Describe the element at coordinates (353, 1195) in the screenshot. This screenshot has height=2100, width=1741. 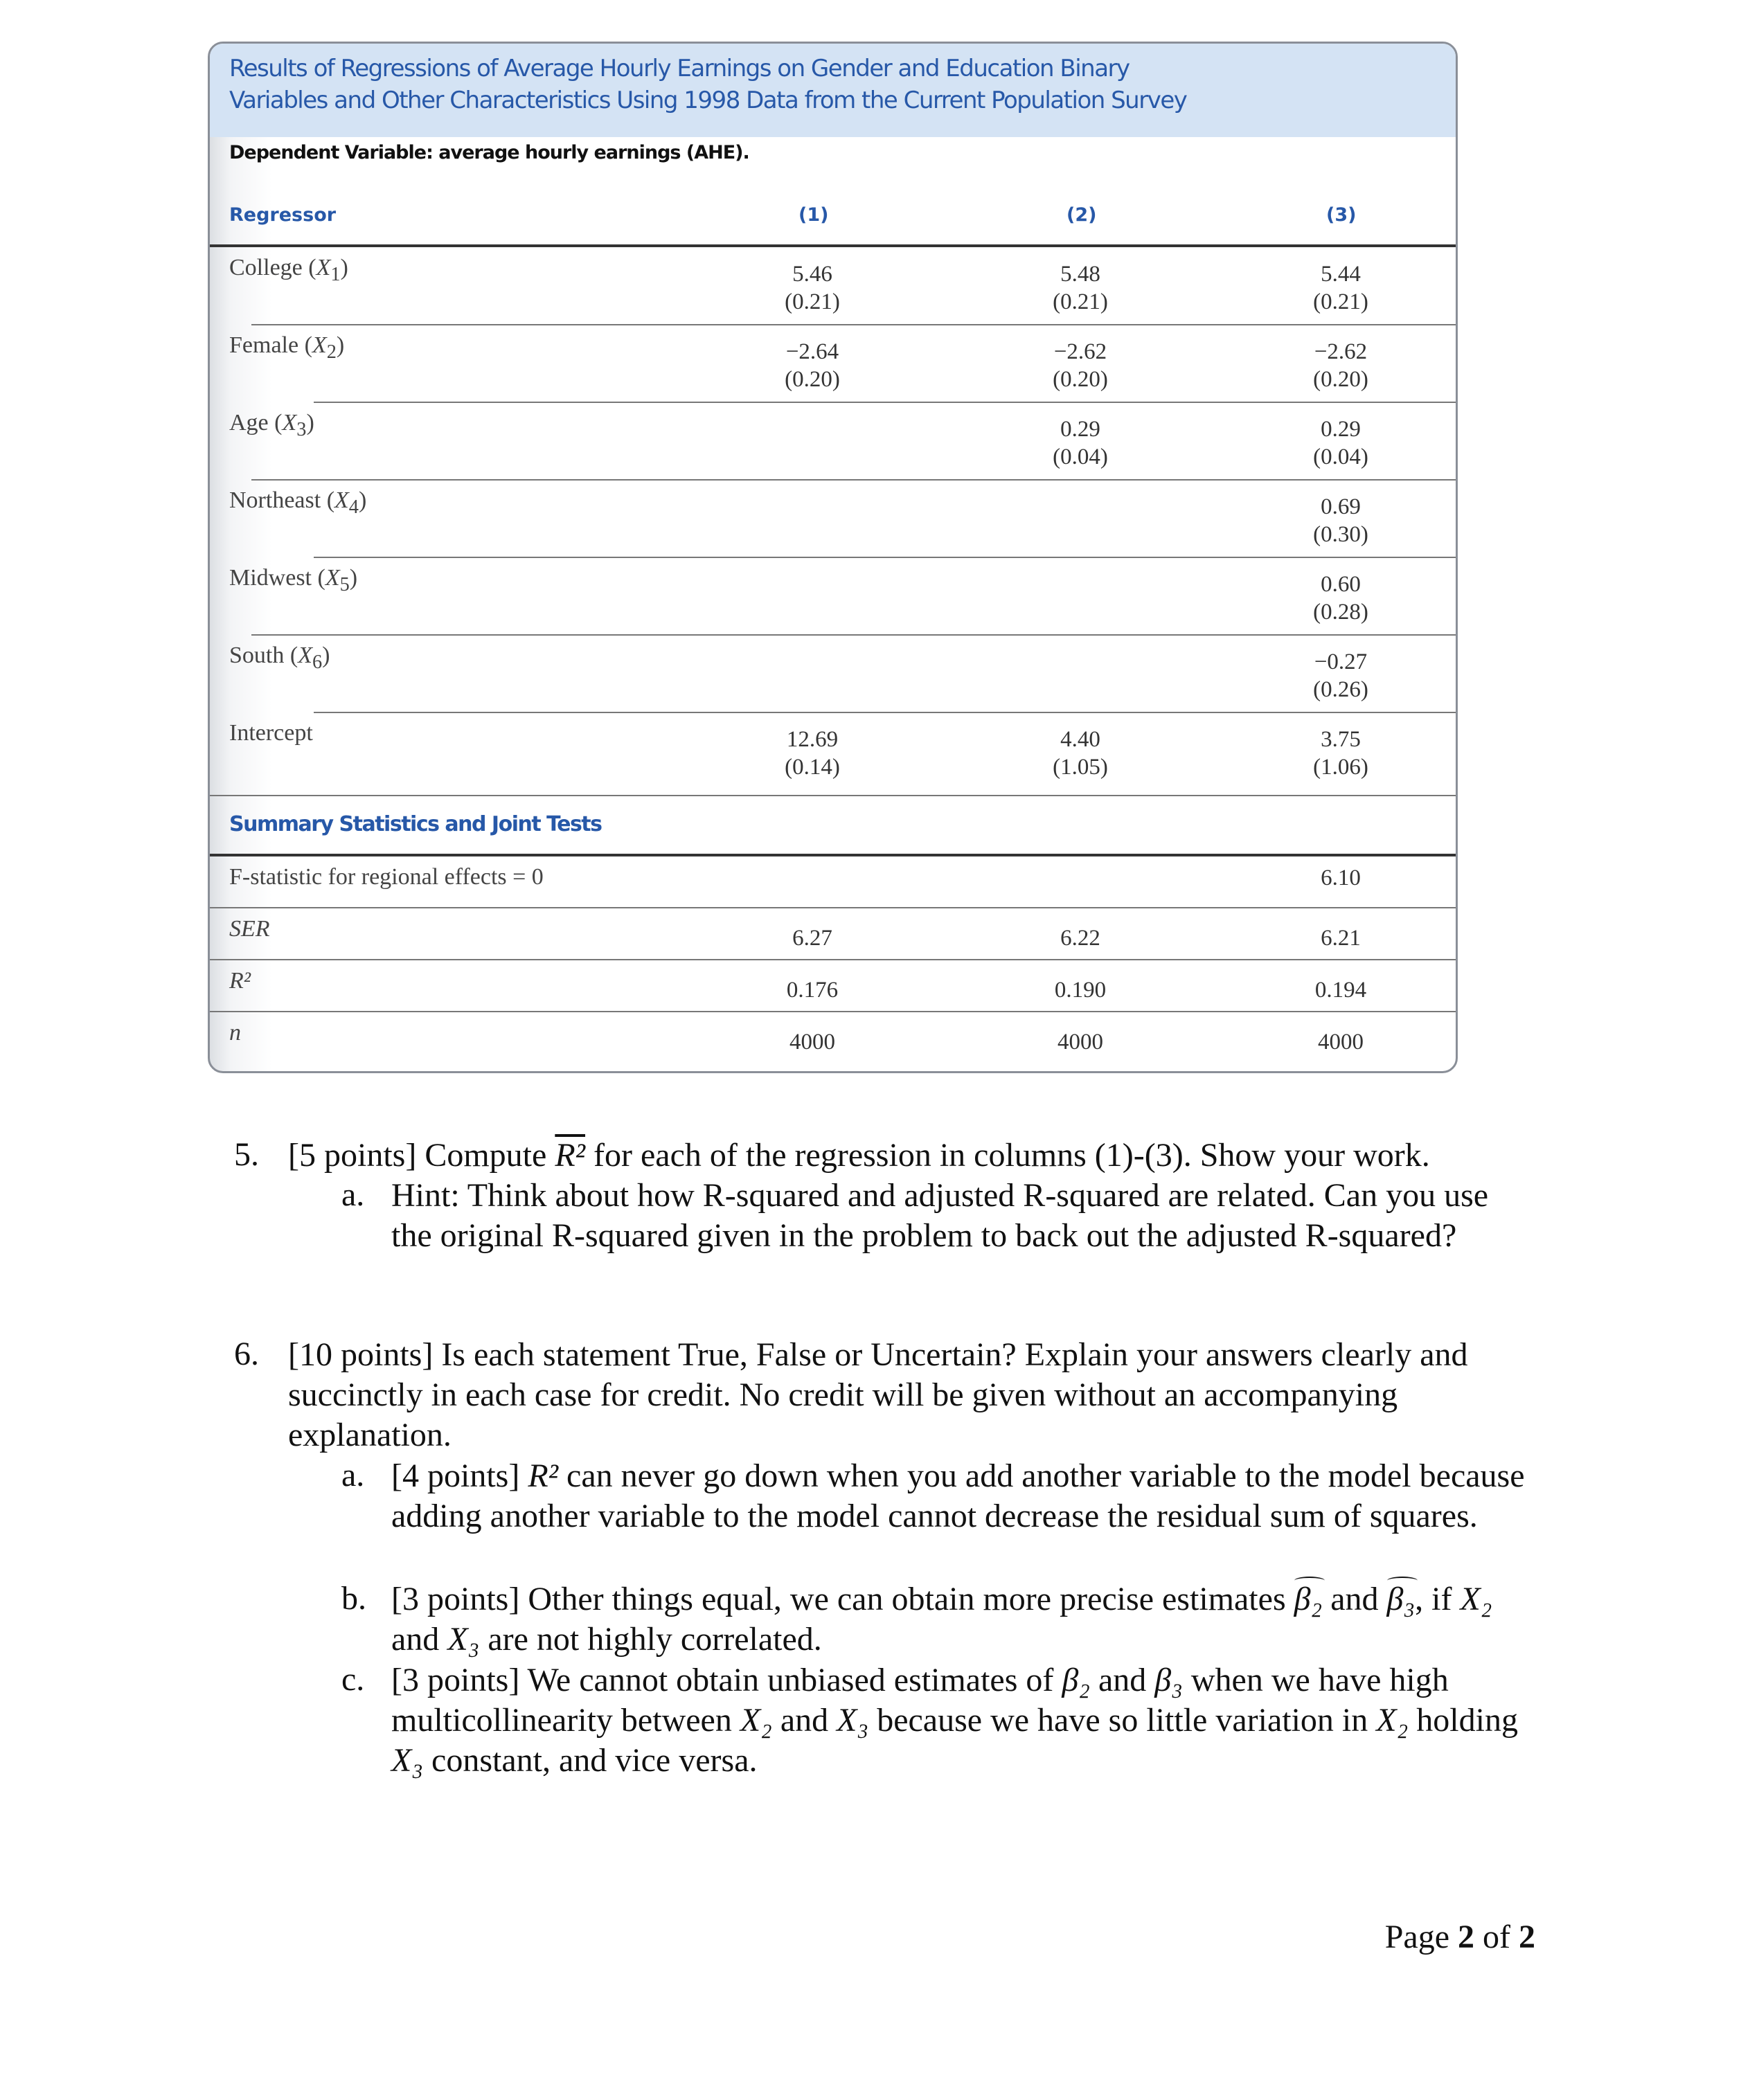
I see `q5a-letter: a.` at that location.